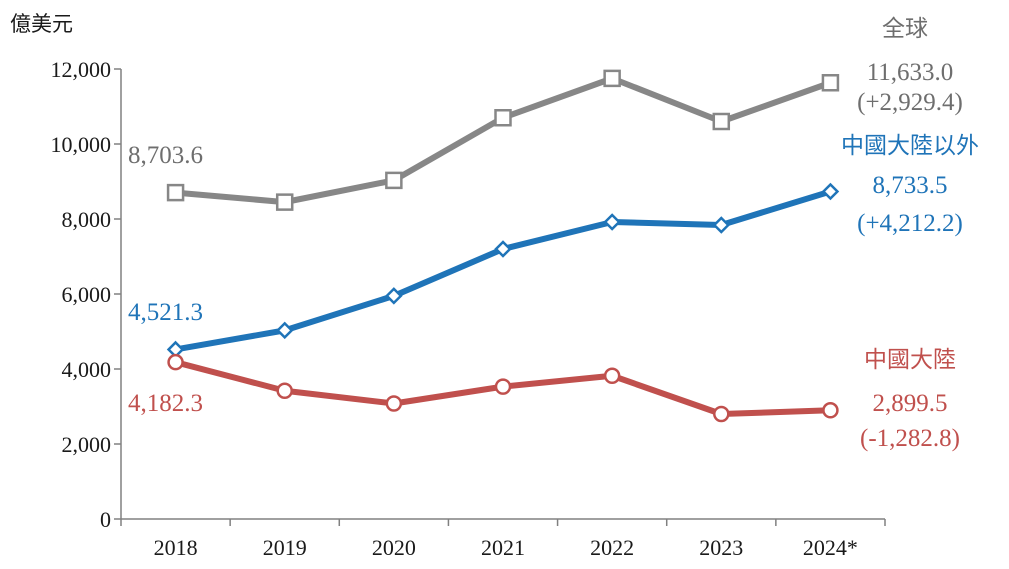  I want to click on change-label-china: (-1,282.8), so click(910, 438).